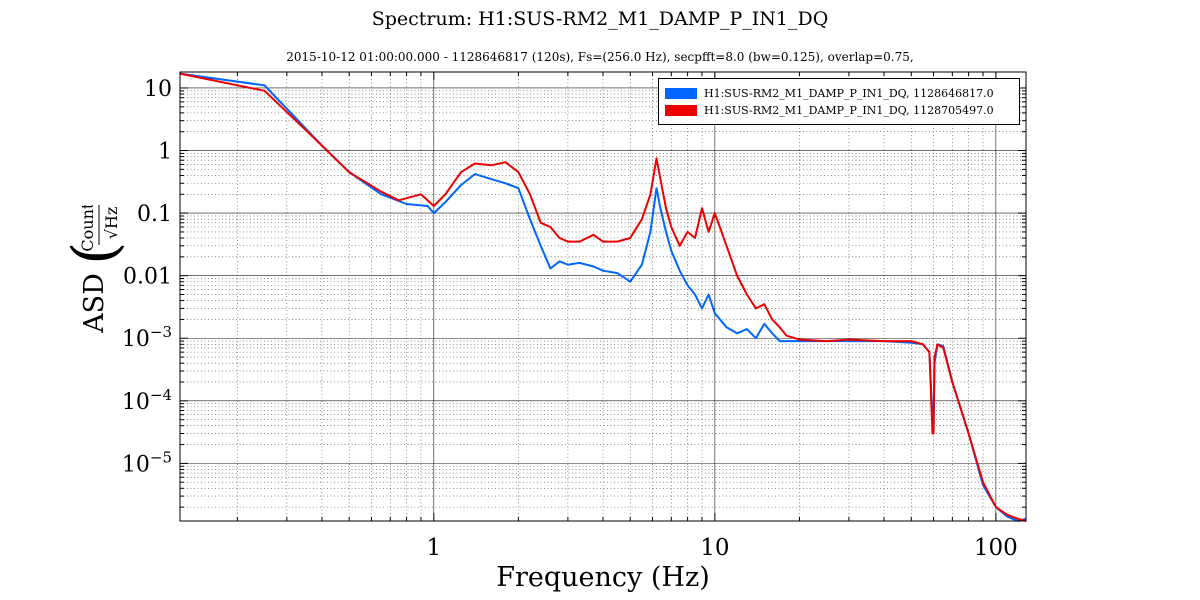 This screenshot has width=1200, height=600. Describe the element at coordinates (87, 228) in the screenshot. I see `y-label-numerator: Counts` at that location.